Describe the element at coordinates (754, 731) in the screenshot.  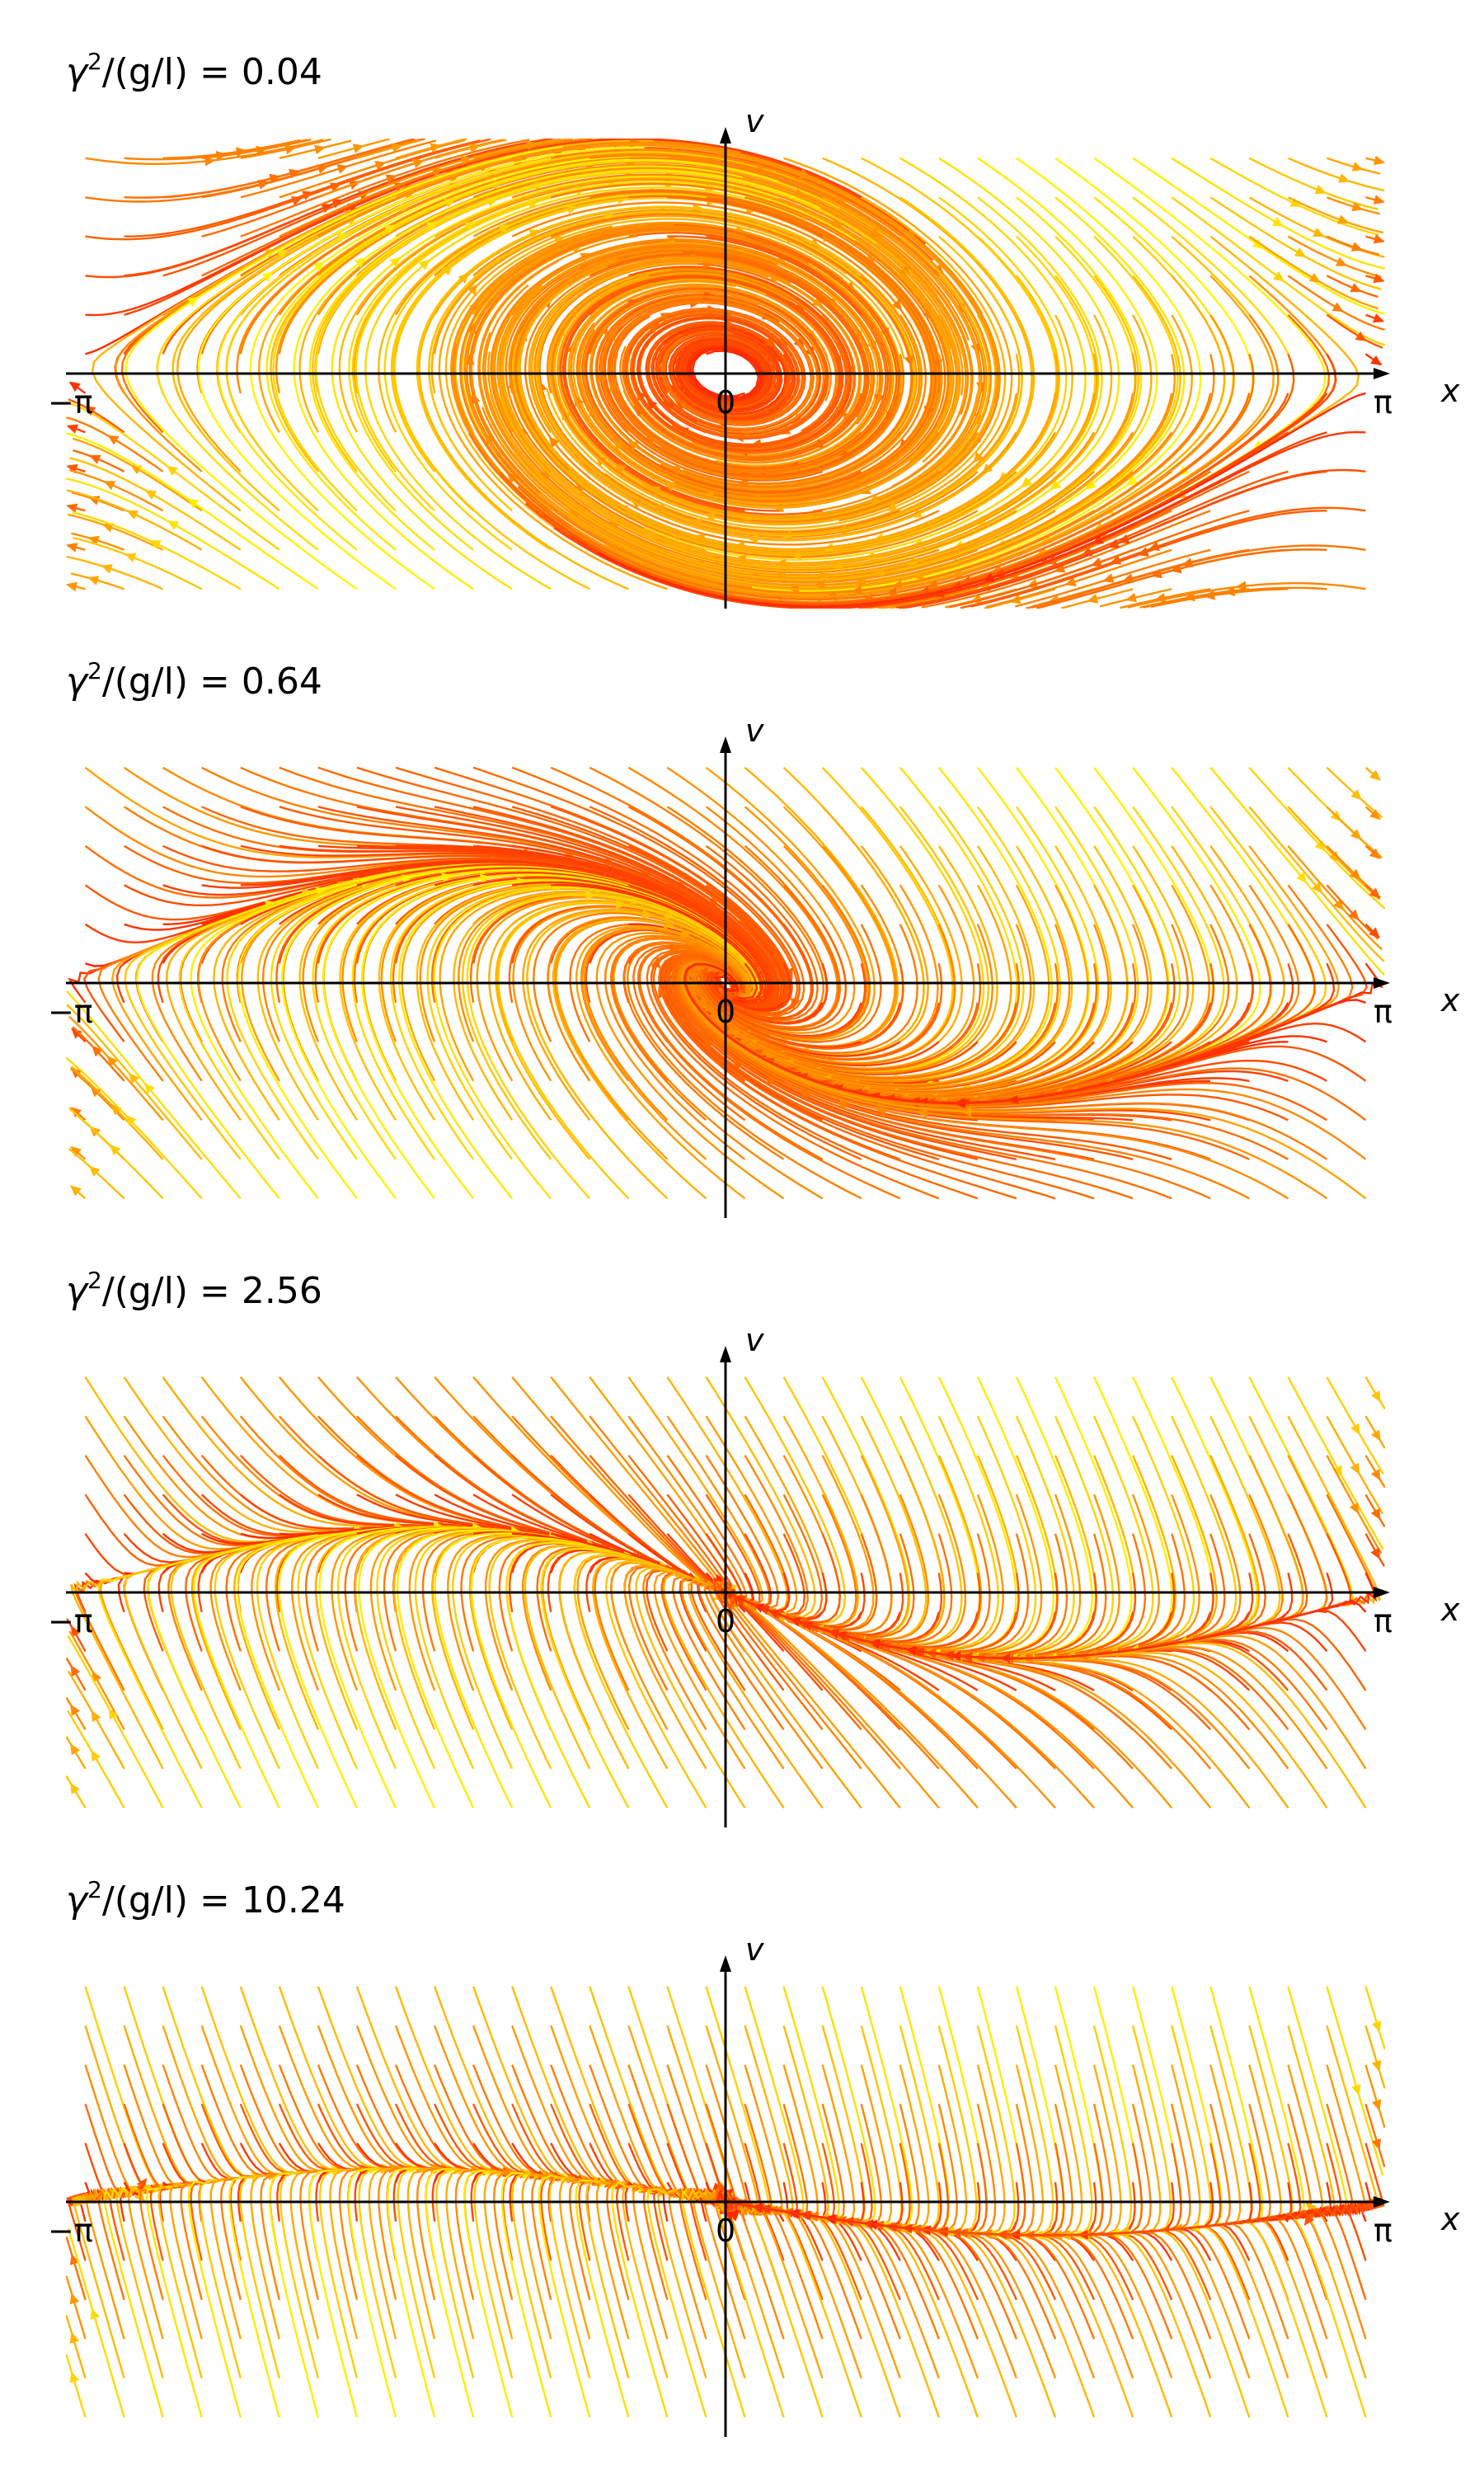
I see `v-axis-label: v` at that location.